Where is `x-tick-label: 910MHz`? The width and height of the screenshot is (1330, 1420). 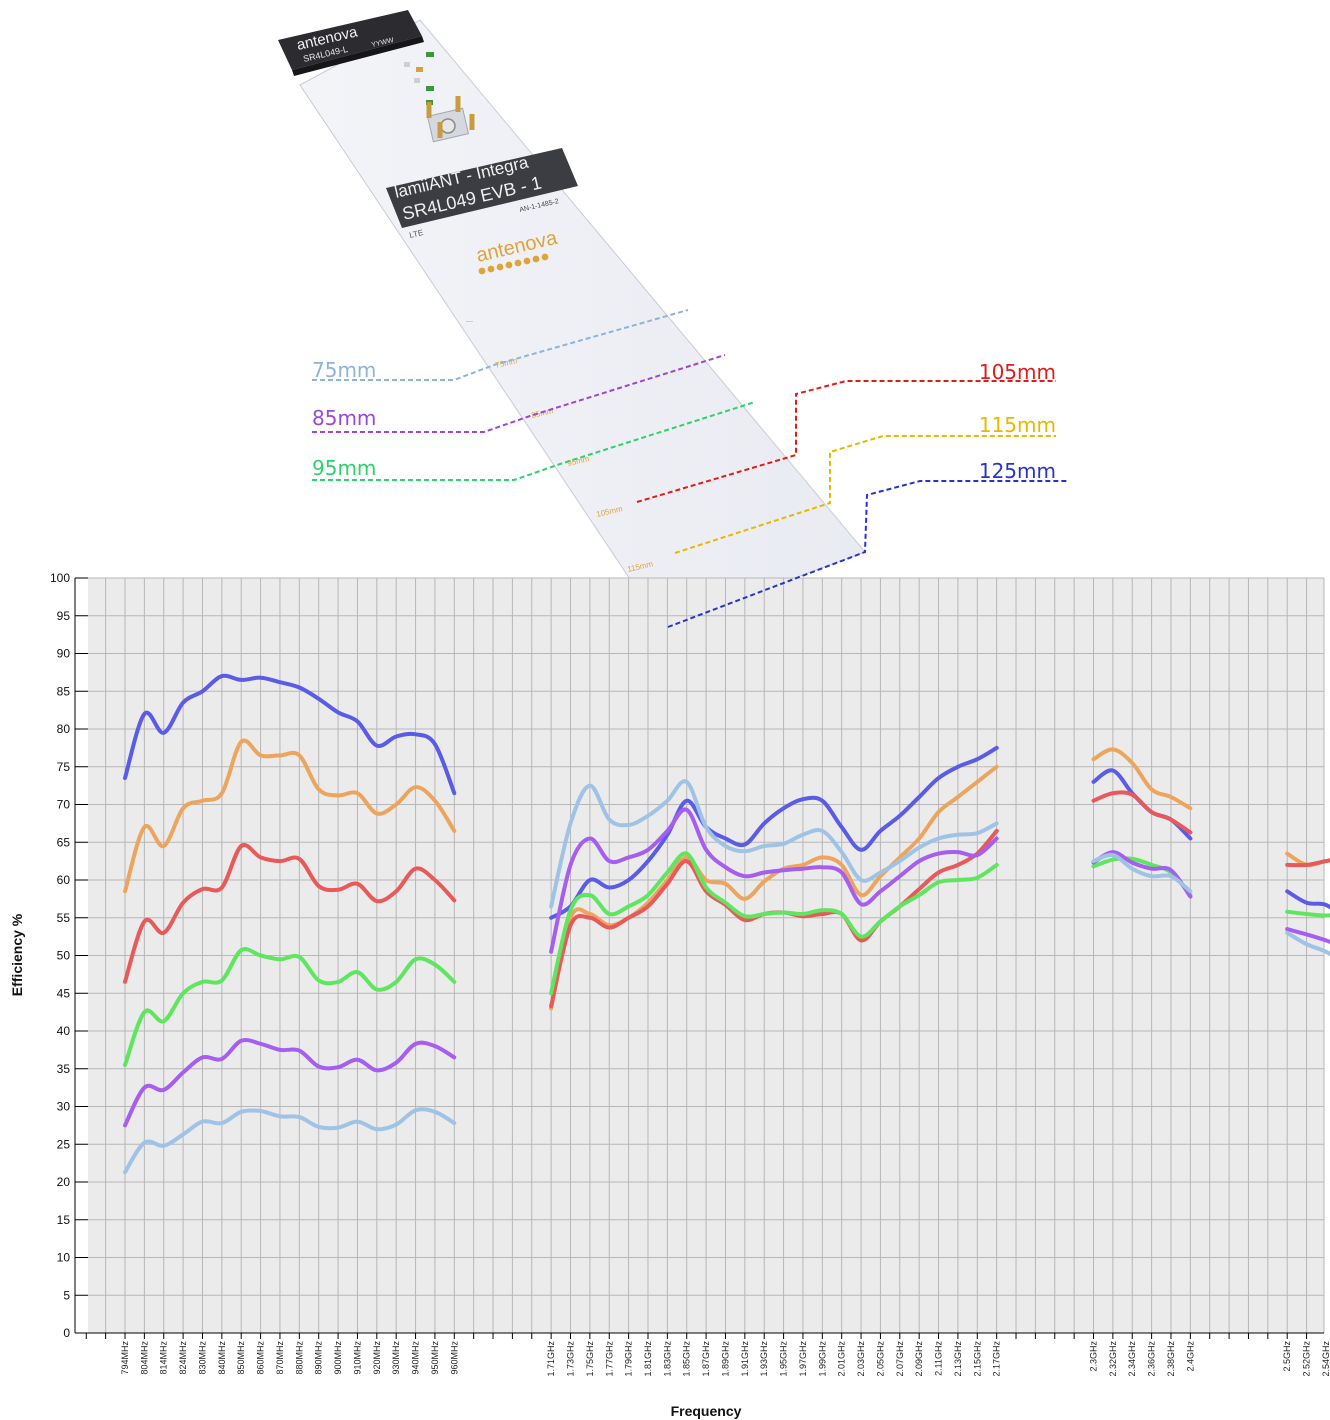
x-tick-label: 910MHz is located at coordinates (357, 1358).